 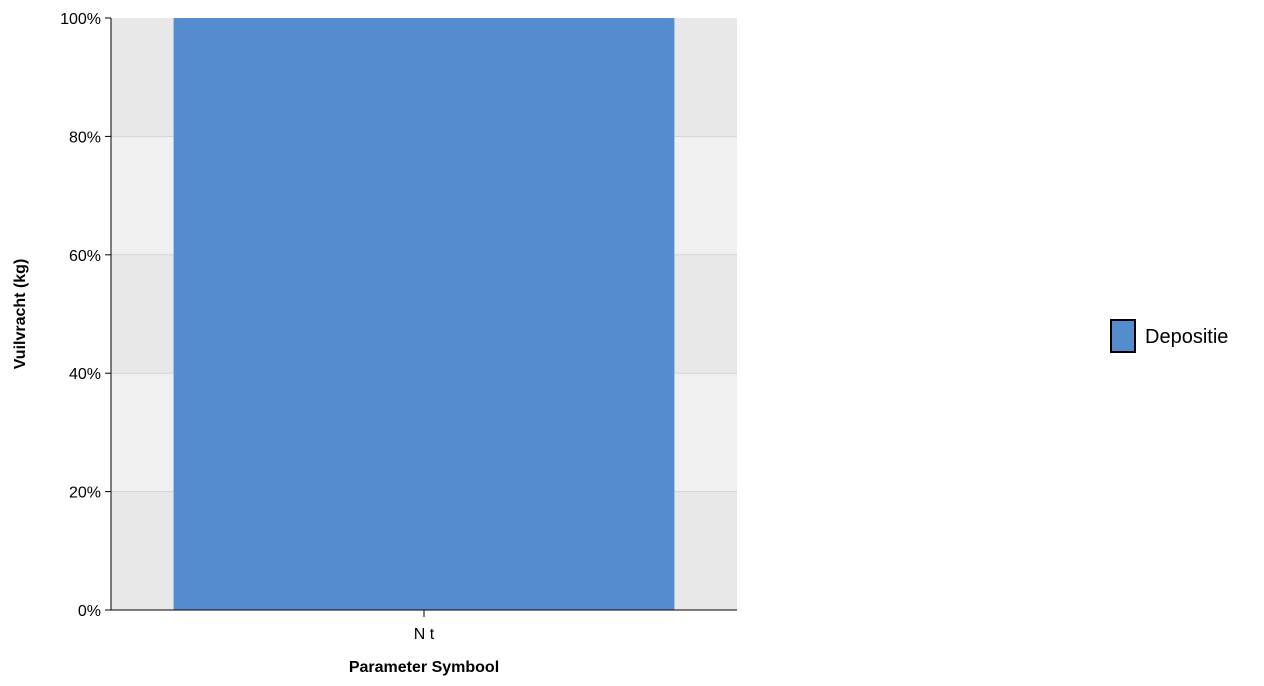 What do you see at coordinates (85, 374) in the screenshot?
I see `y-tick-label: 40%` at bounding box center [85, 374].